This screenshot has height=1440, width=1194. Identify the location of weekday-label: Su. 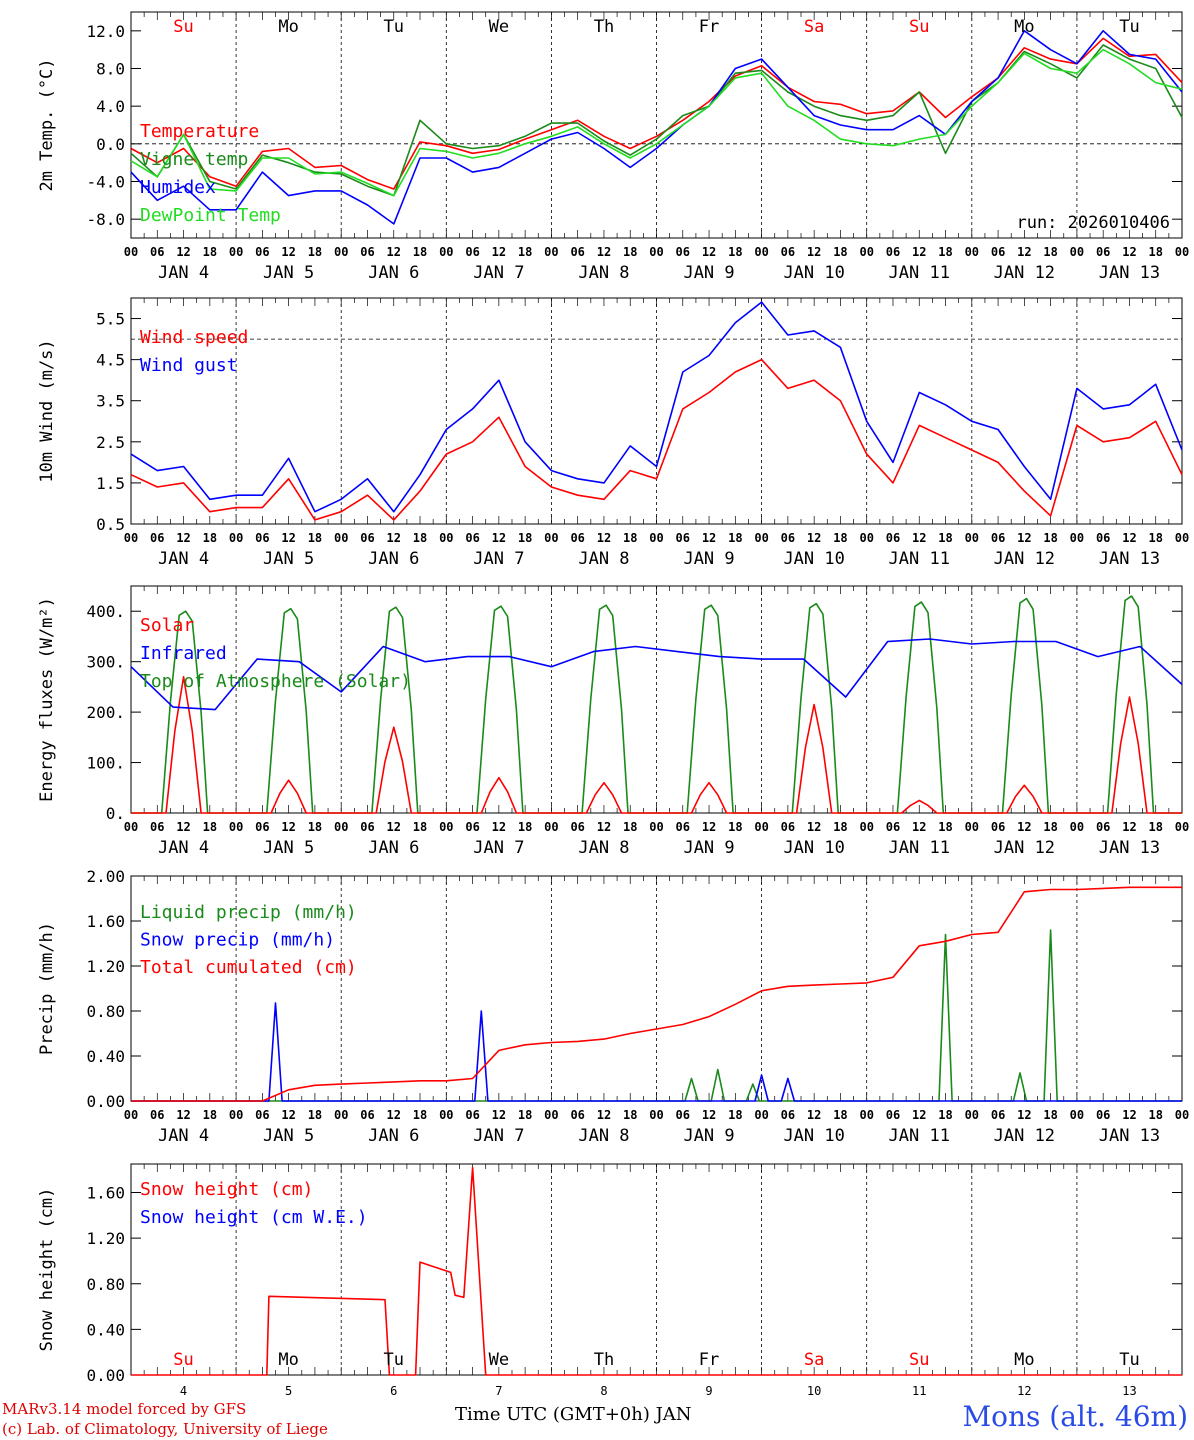
(183, 1360).